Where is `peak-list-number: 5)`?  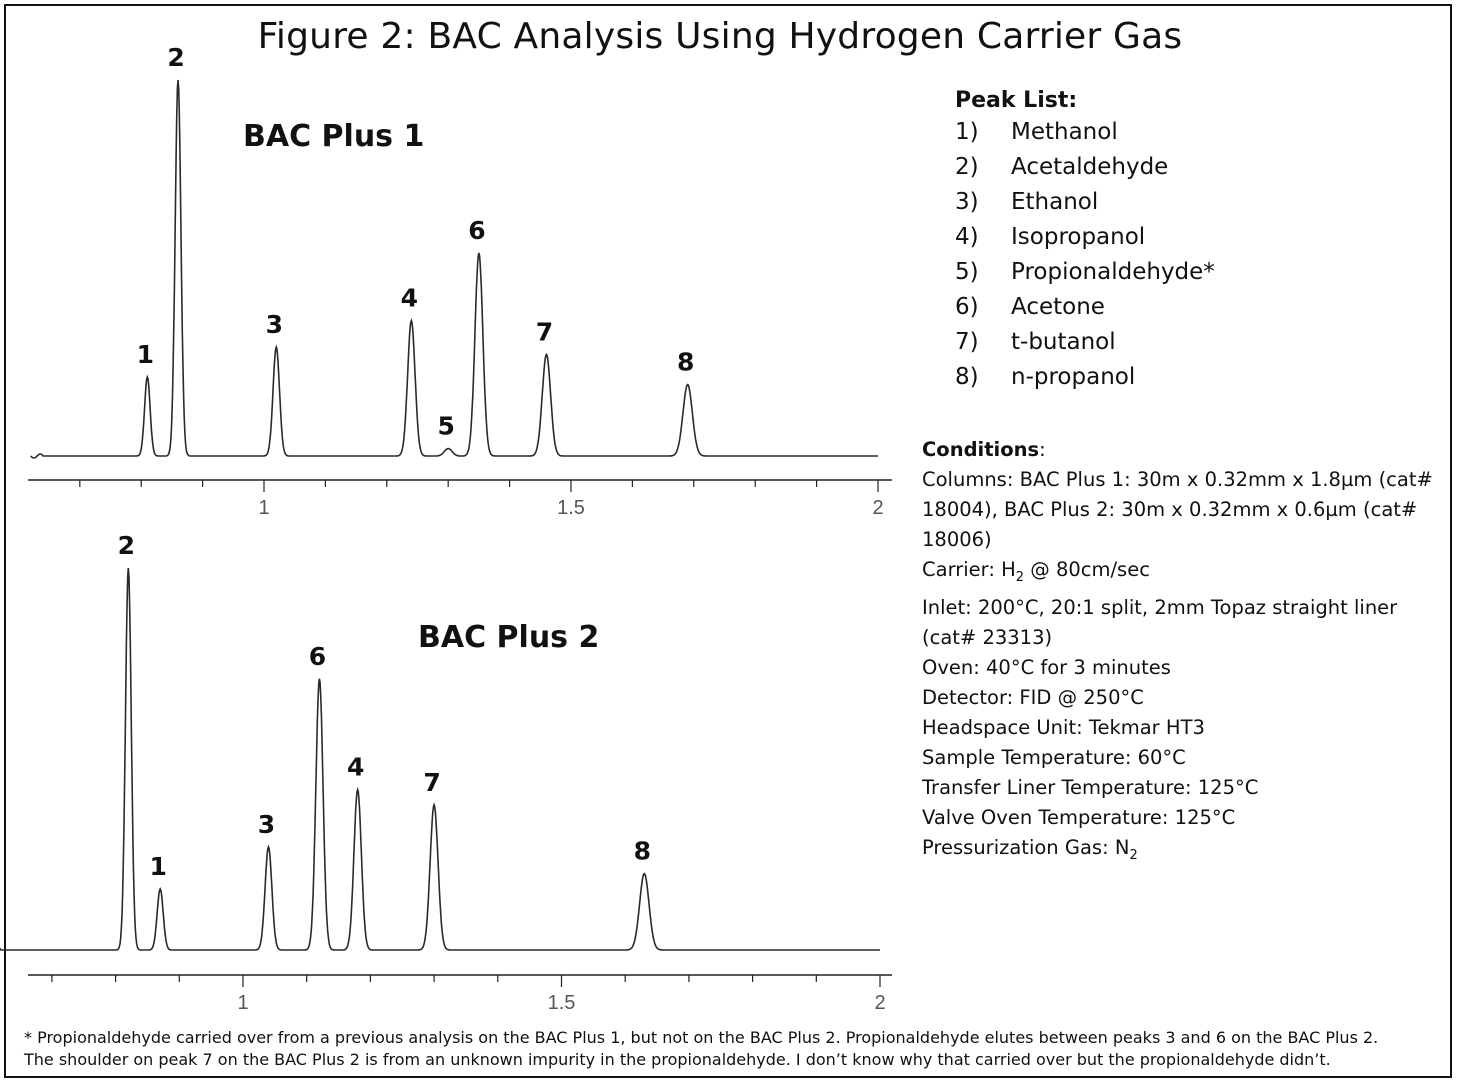 peak-list-number: 5) is located at coordinates (967, 272).